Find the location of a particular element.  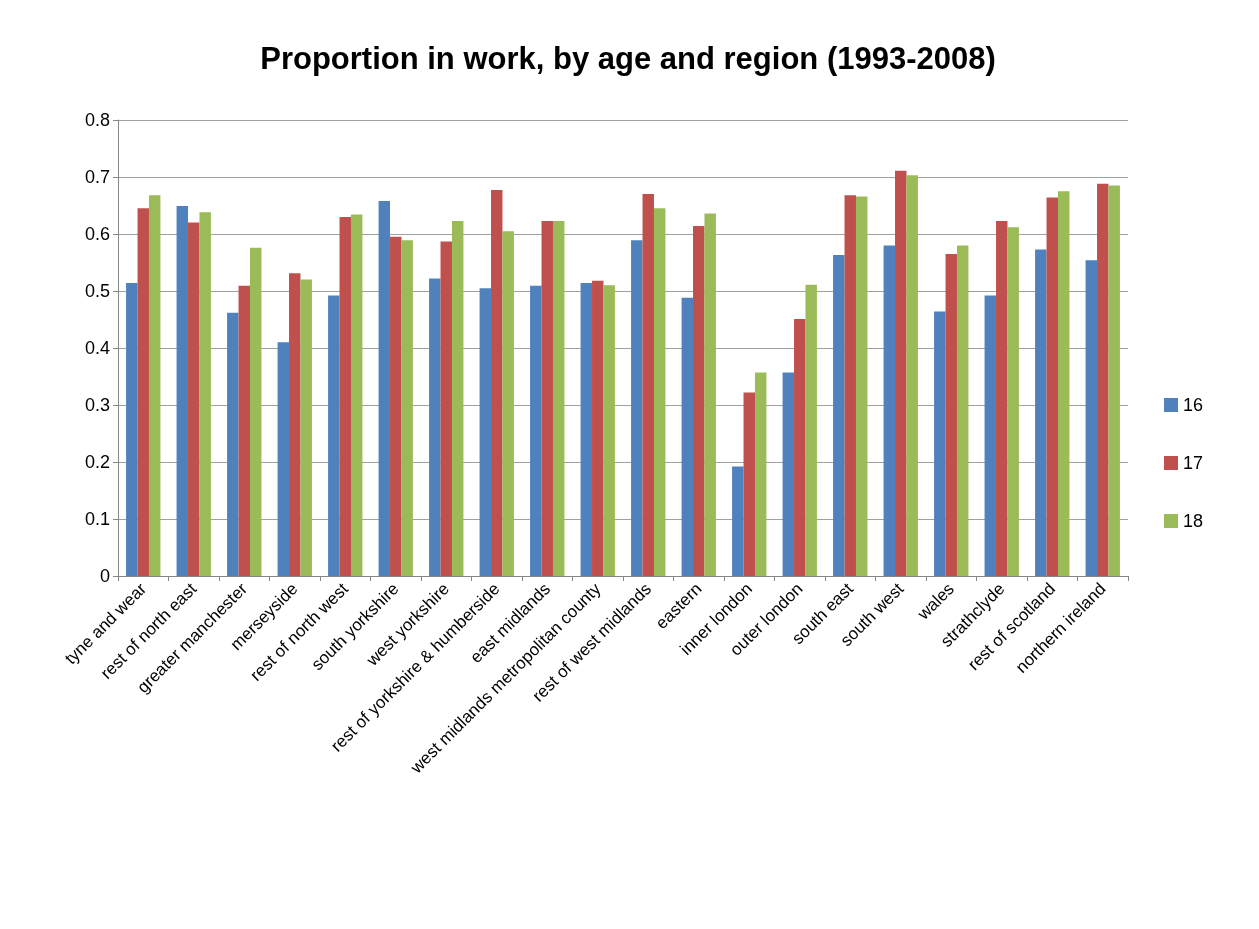

legend-label: 16 is located at coordinates (1193, 405).